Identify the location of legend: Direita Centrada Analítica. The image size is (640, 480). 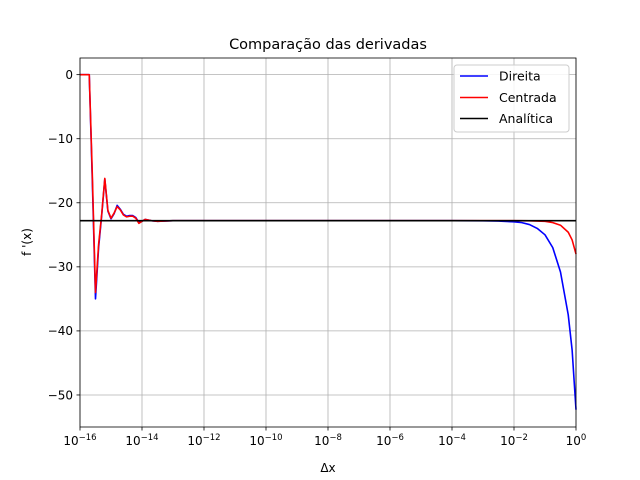
(511, 98).